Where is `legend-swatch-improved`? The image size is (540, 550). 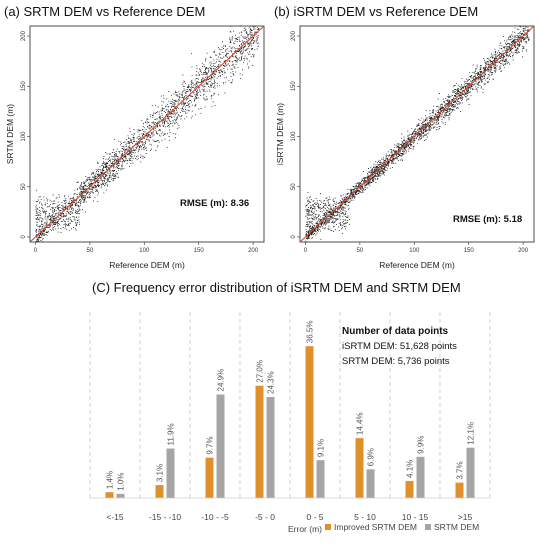
legend-swatch-improved is located at coordinates (328, 527).